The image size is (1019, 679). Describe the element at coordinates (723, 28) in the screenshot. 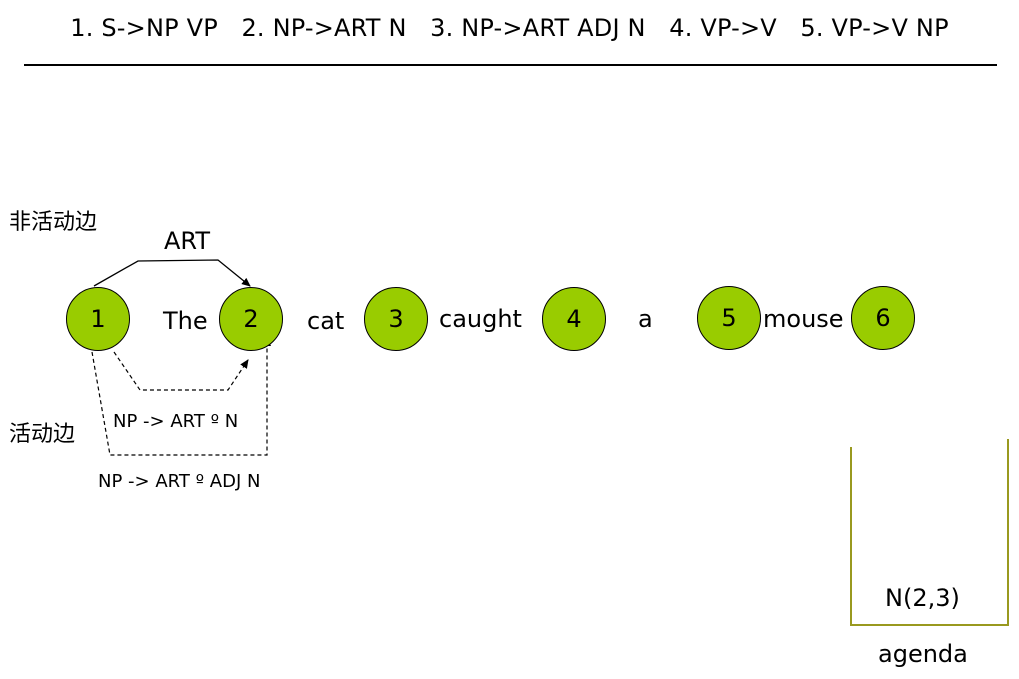

I see `rule-4: 4. VP->V` at that location.